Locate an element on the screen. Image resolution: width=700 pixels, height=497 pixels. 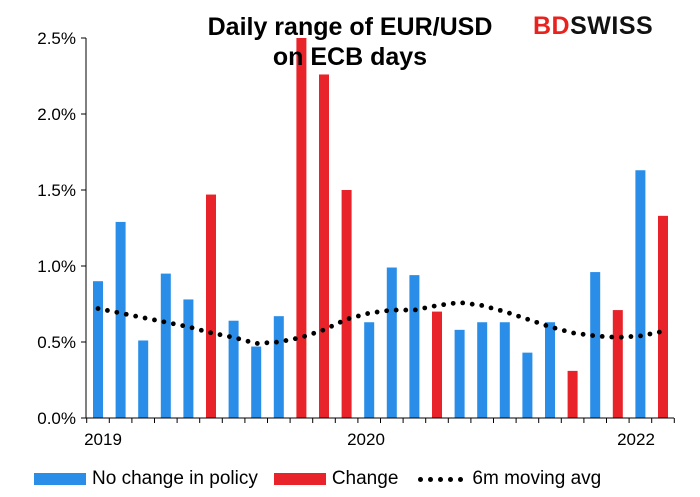
moving-average-line is located at coordinates (378, 323).